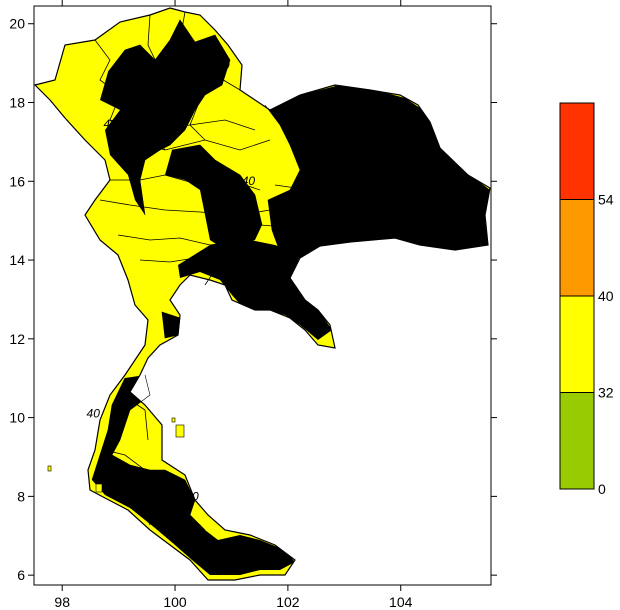 The height and width of the screenshot is (610, 620). I want to click on y-tick-label: 6, so click(21, 575).